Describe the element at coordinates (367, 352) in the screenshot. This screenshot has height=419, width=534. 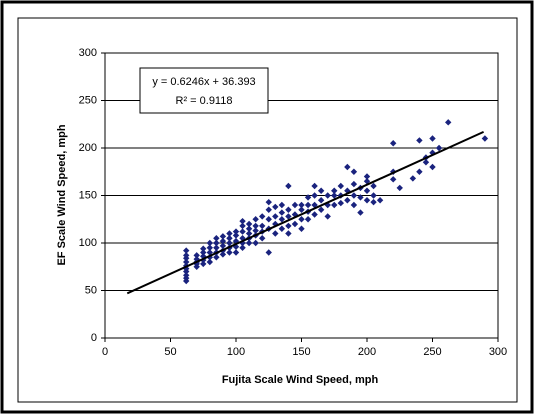
I see `x-tick-label: 200` at that location.